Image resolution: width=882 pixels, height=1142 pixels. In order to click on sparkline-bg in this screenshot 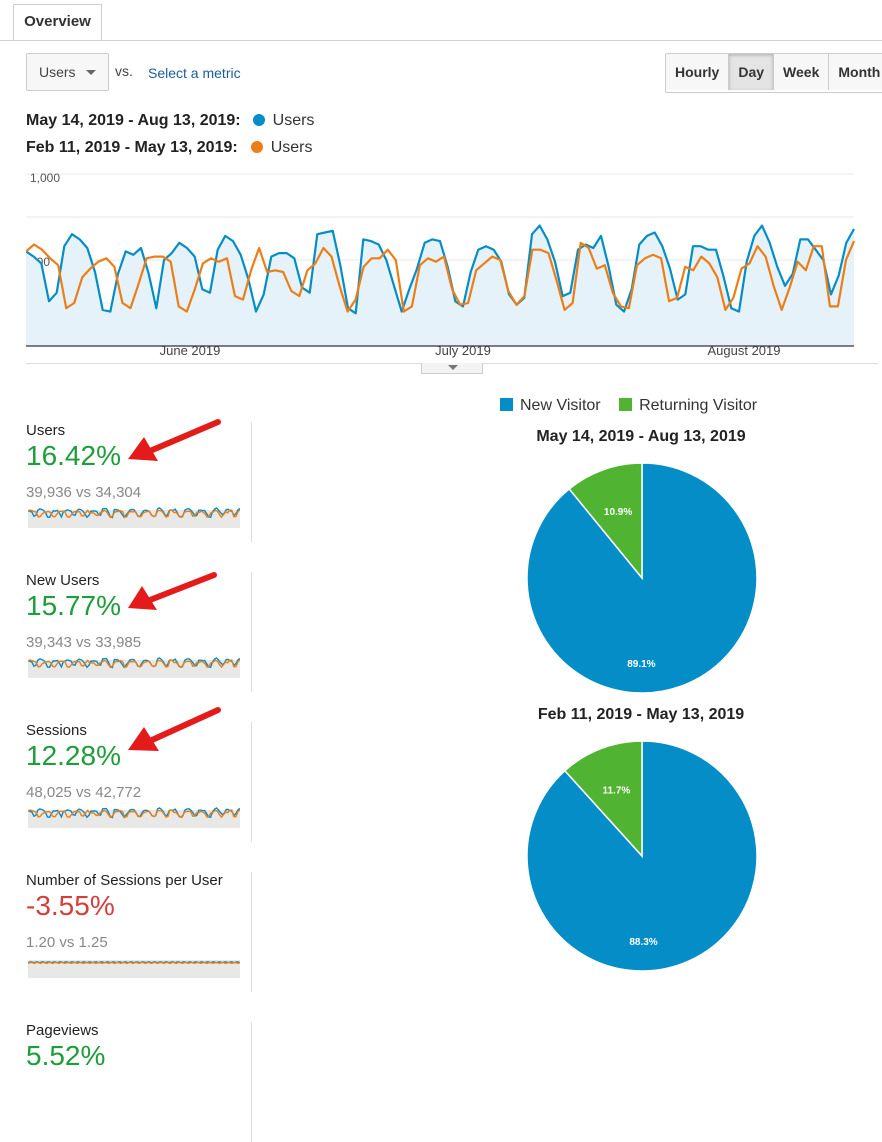, I will do `click(134, 969)`.